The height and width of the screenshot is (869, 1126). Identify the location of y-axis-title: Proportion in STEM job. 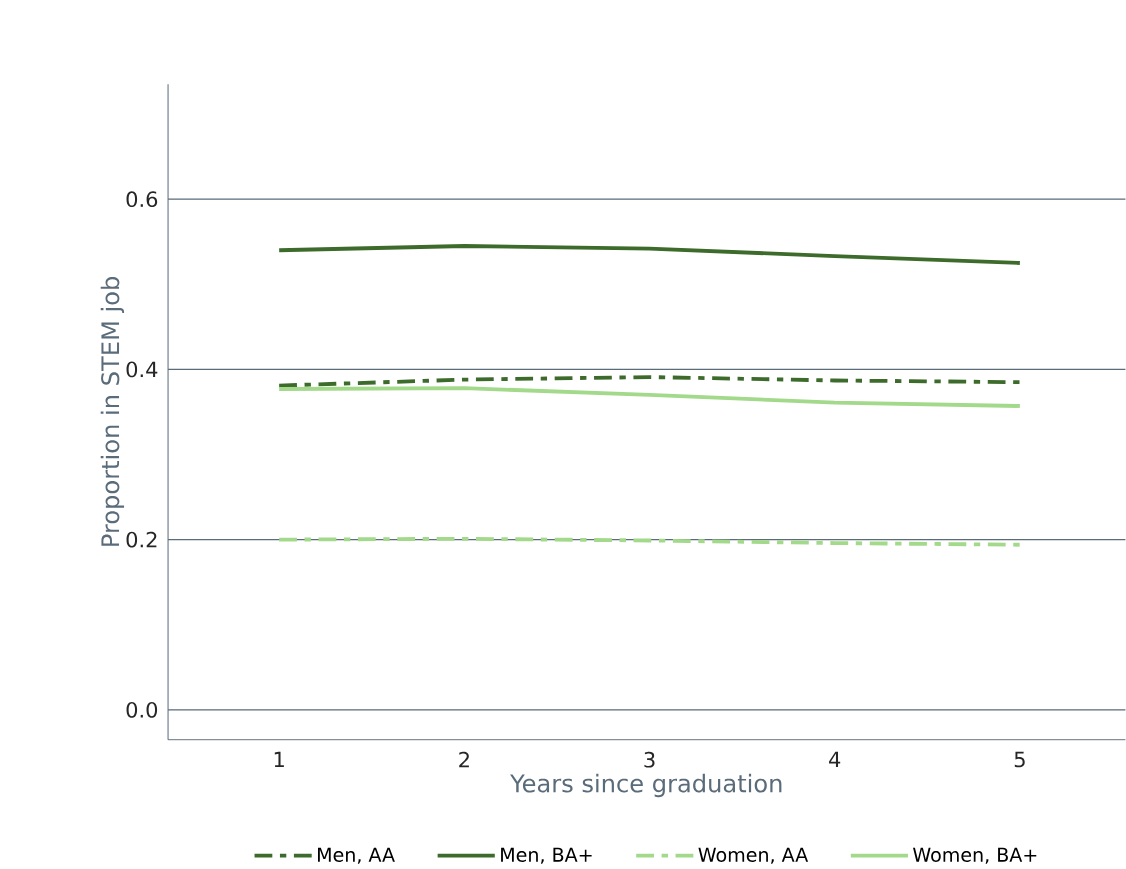
(112, 411).